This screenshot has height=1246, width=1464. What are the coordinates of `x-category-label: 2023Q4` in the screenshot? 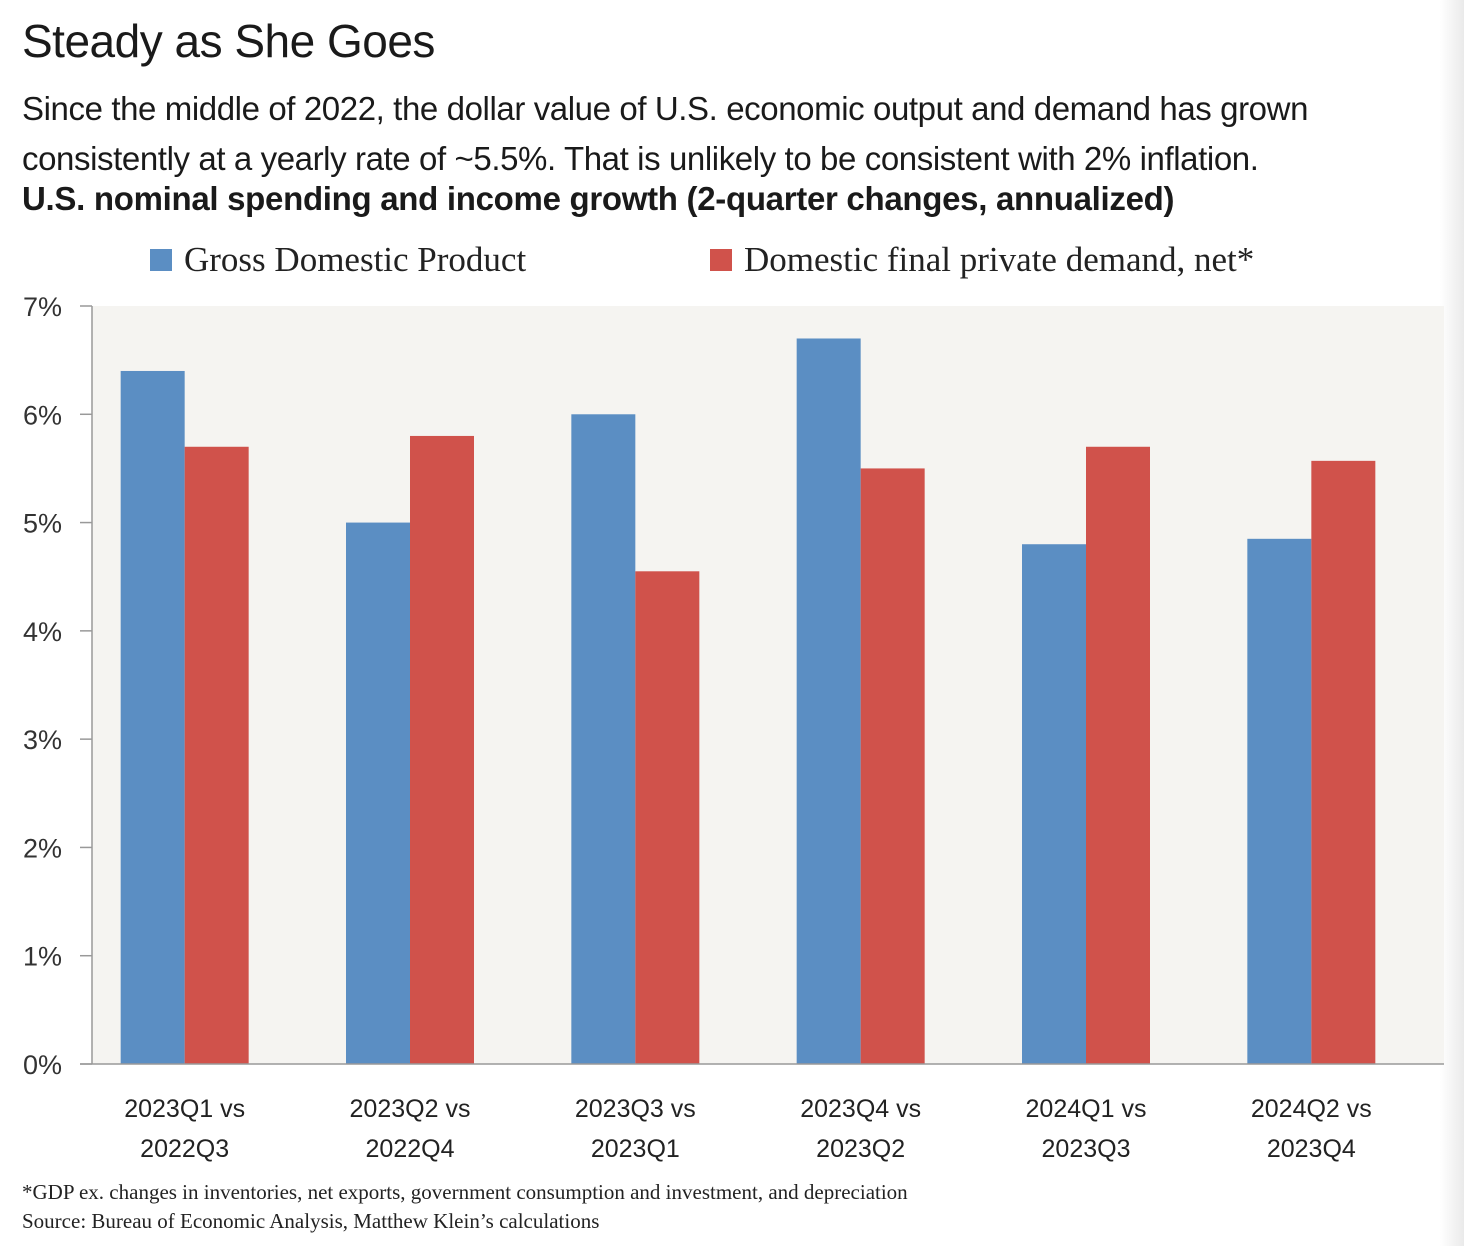 It's located at (1311, 1149).